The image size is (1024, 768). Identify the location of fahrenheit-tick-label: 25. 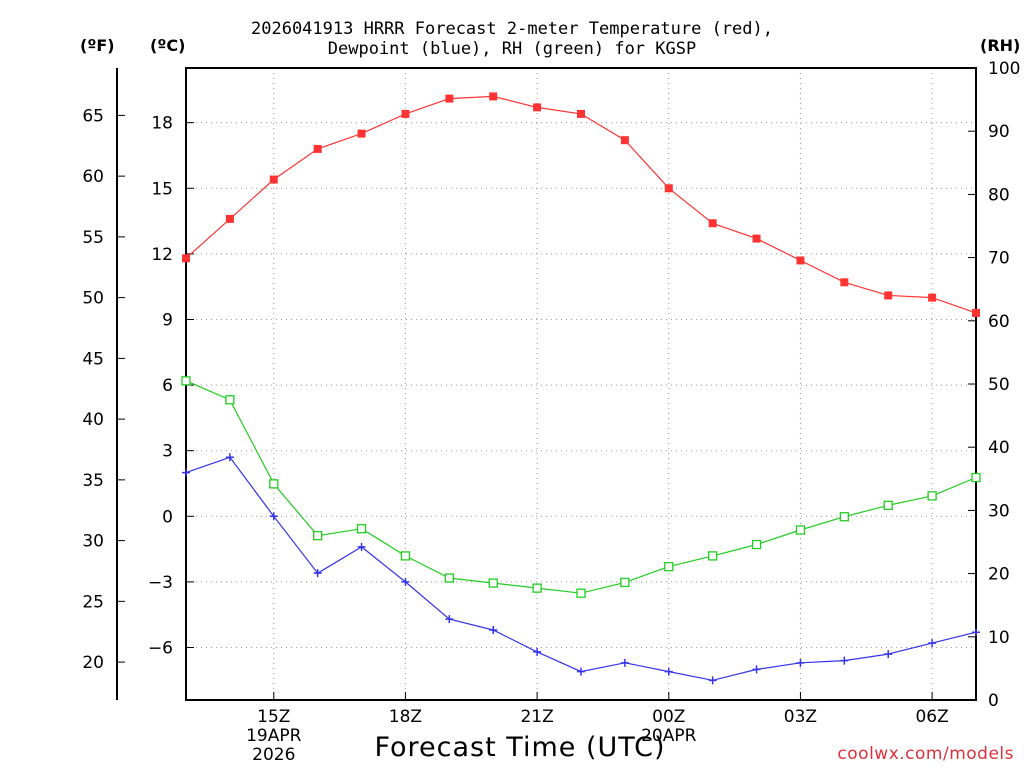
(93, 602).